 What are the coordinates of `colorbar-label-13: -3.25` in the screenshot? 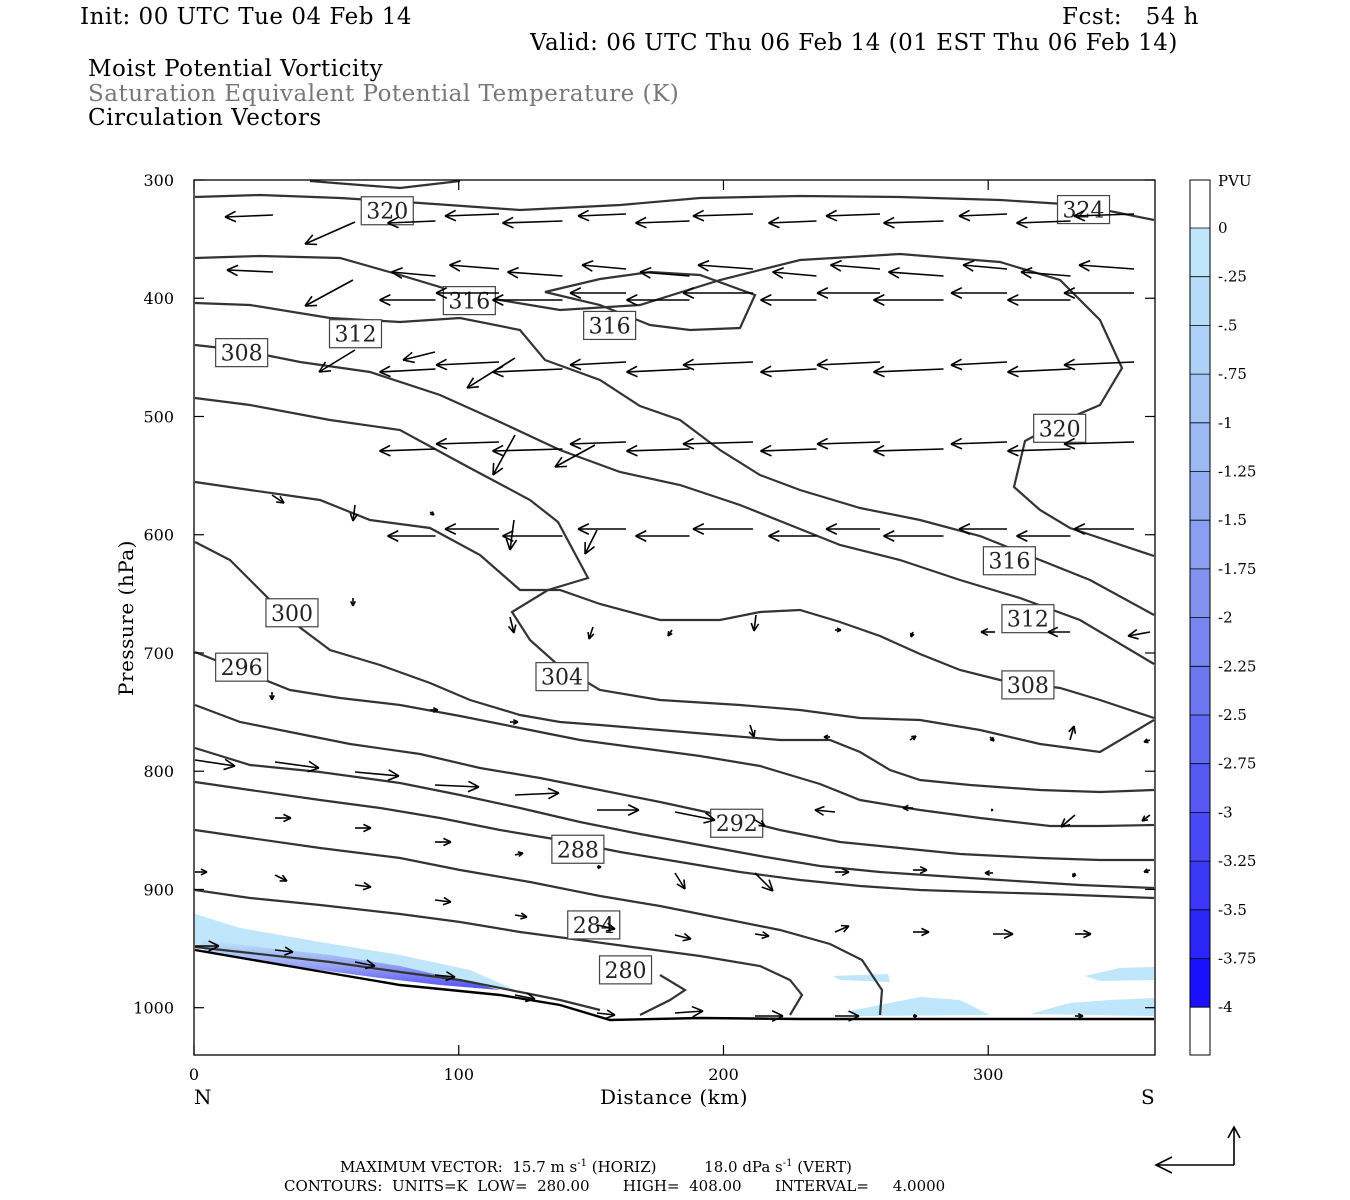 It's located at (1237, 861).